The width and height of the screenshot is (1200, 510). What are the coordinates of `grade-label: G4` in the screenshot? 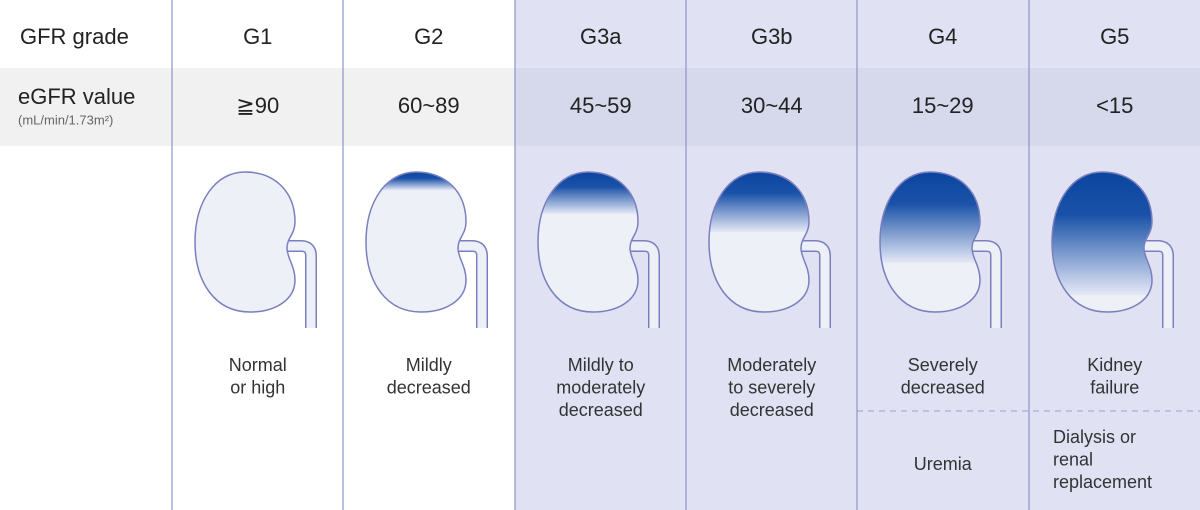 It's located at (942, 36).